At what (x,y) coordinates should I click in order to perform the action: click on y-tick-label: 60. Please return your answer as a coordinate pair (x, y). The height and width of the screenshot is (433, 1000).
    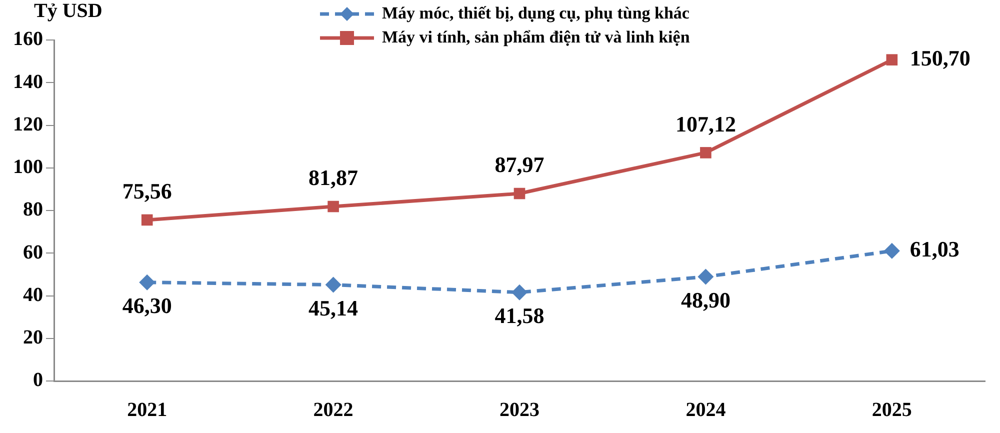
    Looking at the image, I should click on (33, 252).